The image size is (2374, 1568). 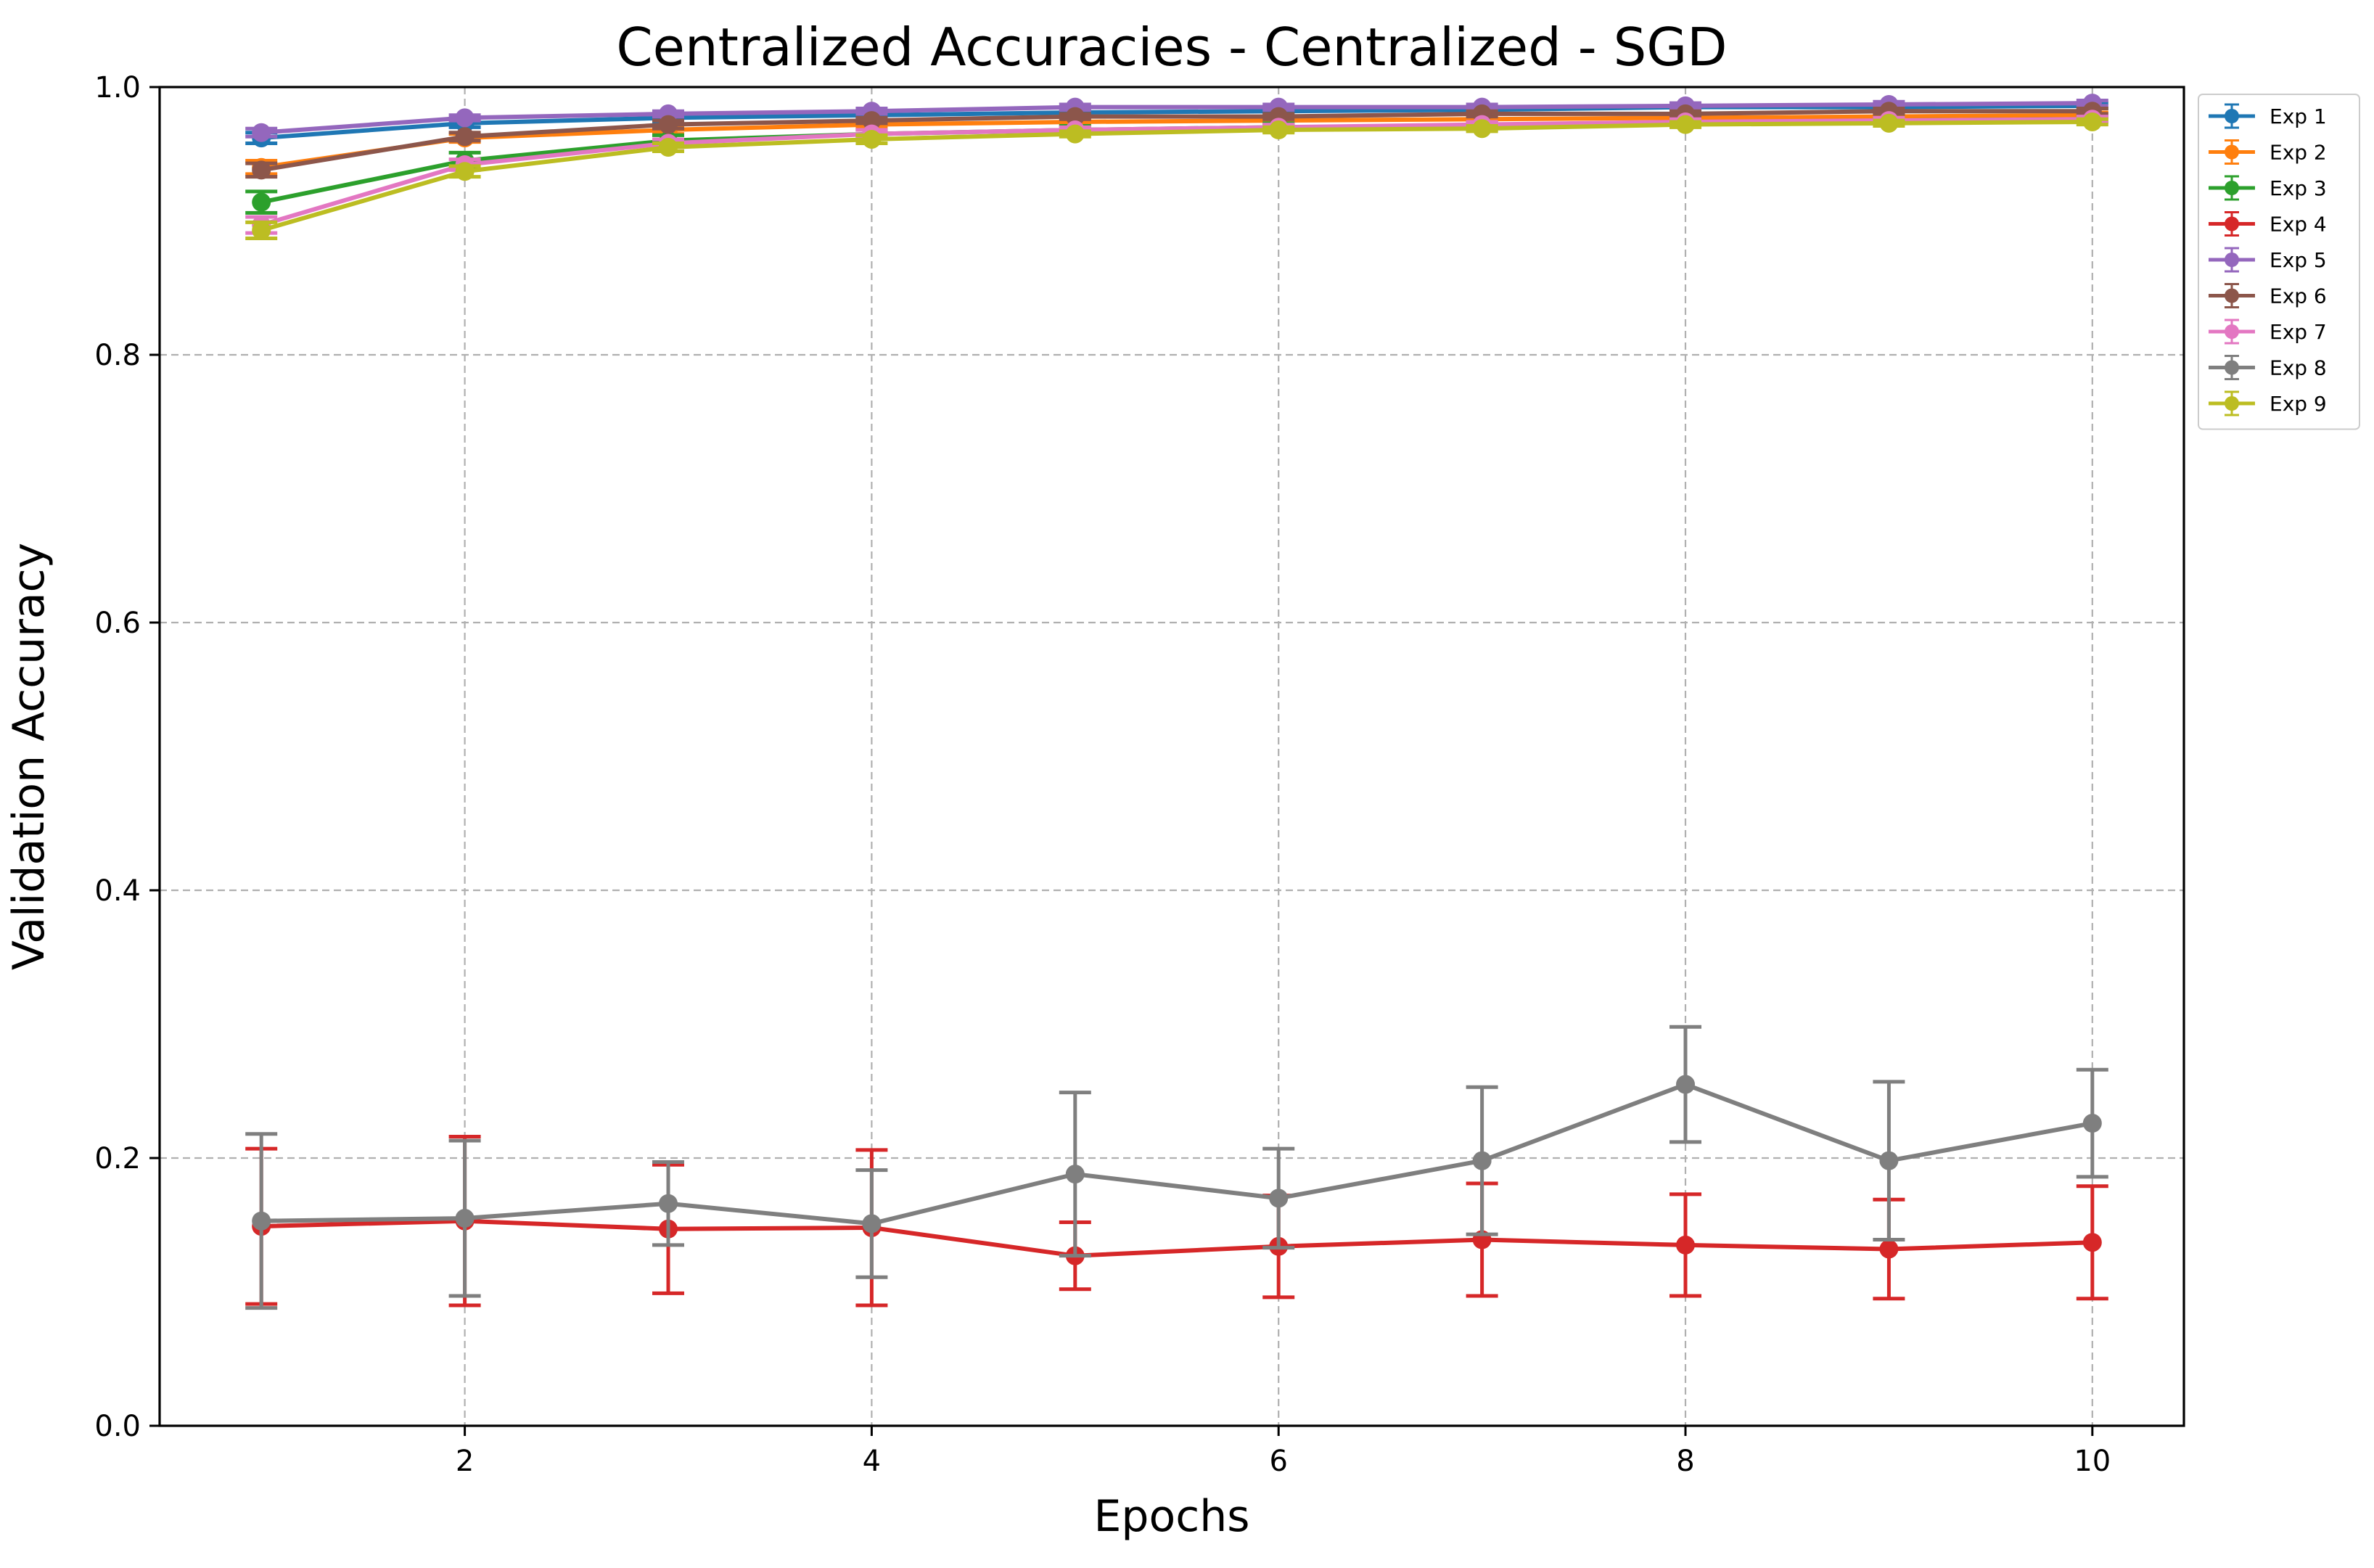 What do you see at coordinates (1685, 1461) in the screenshot?
I see `x-tick-label: 8` at bounding box center [1685, 1461].